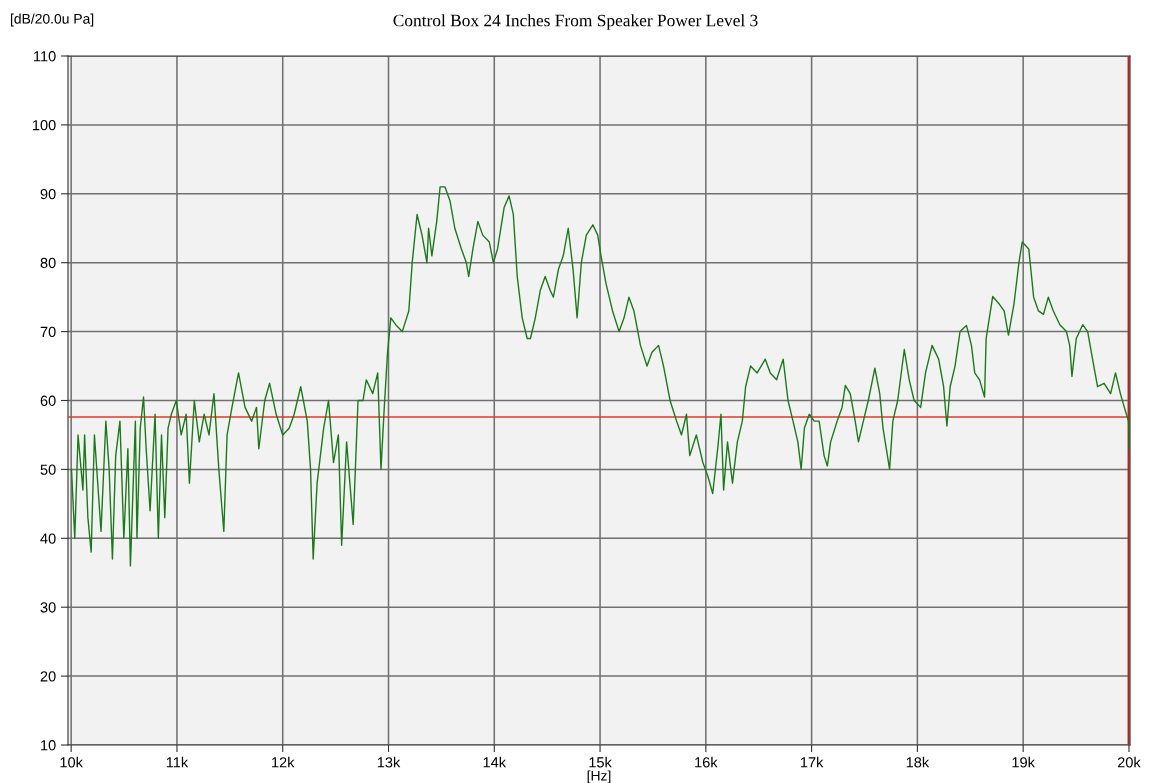 The image size is (1151, 783). Describe the element at coordinates (48, 332) in the screenshot. I see `y-tick-label: 70` at that location.